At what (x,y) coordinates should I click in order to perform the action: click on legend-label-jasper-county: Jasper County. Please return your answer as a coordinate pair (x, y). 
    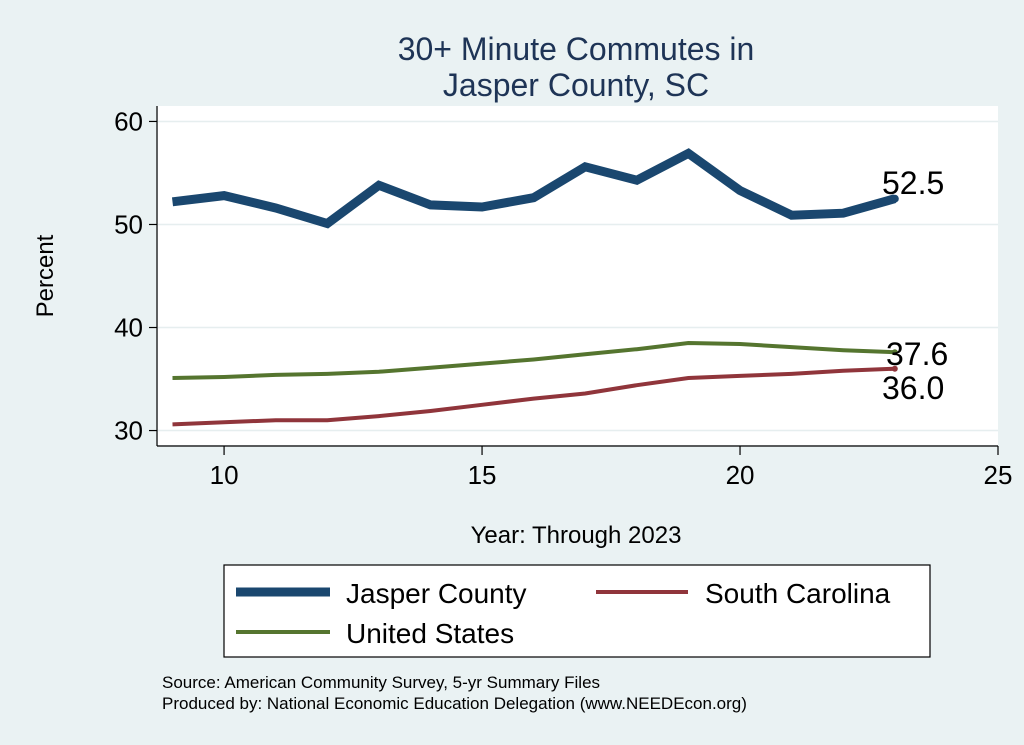
    Looking at the image, I should click on (436, 593).